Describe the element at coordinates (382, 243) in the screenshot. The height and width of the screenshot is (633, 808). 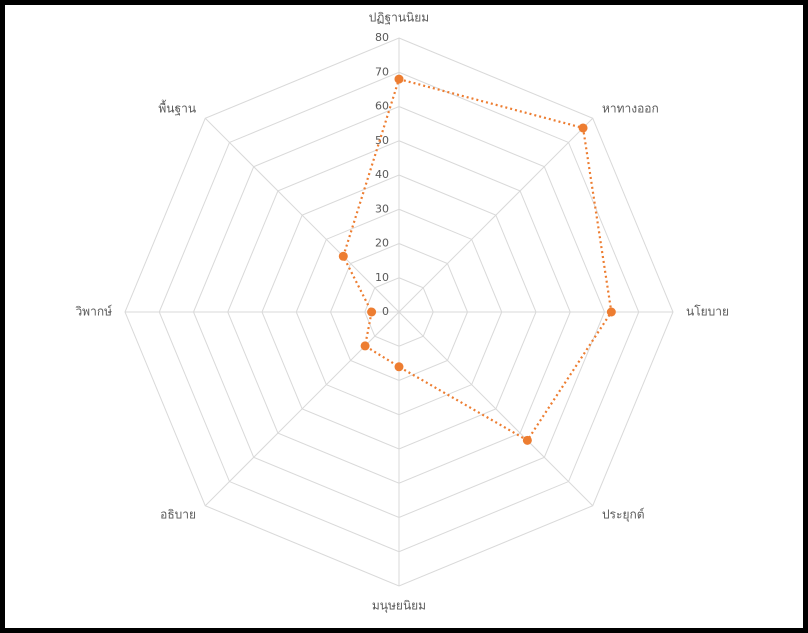
I see `r-tick-label: 20` at that location.